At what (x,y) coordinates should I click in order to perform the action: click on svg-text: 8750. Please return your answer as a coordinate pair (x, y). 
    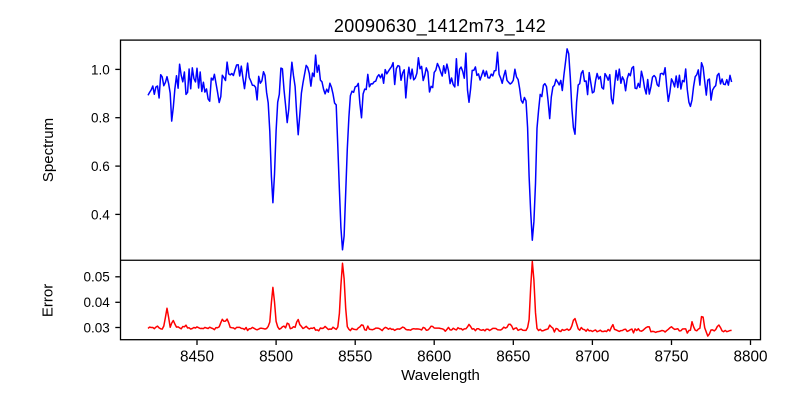
    Looking at the image, I should click on (671, 356).